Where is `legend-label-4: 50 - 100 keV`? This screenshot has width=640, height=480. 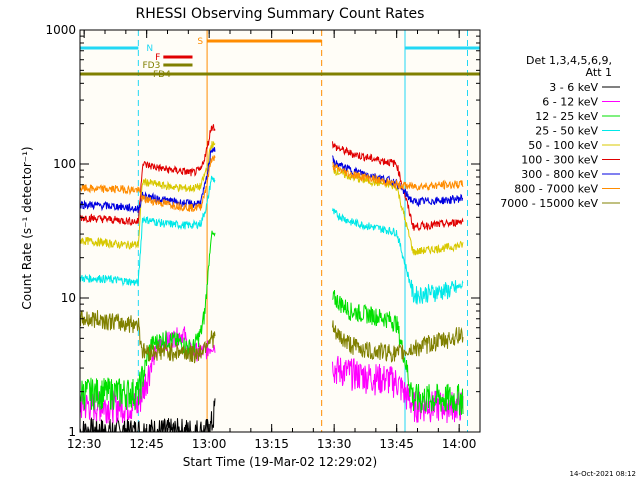 legend-label-4: 50 - 100 keV is located at coordinates (563, 145).